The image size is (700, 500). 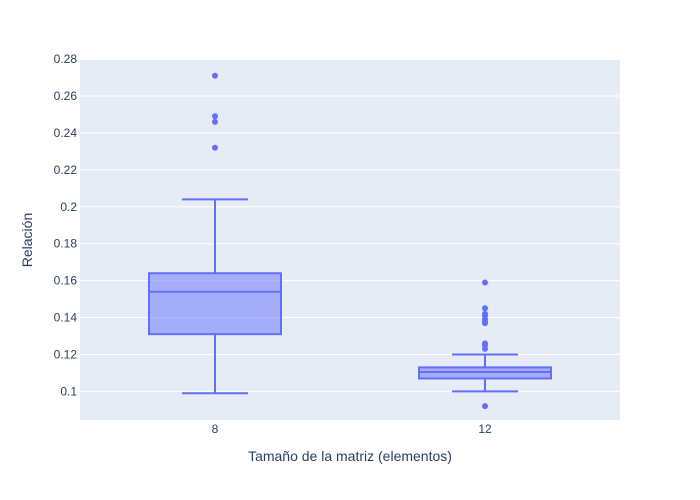 I want to click on y-tick-label: 0.28, so click(x=66, y=59).